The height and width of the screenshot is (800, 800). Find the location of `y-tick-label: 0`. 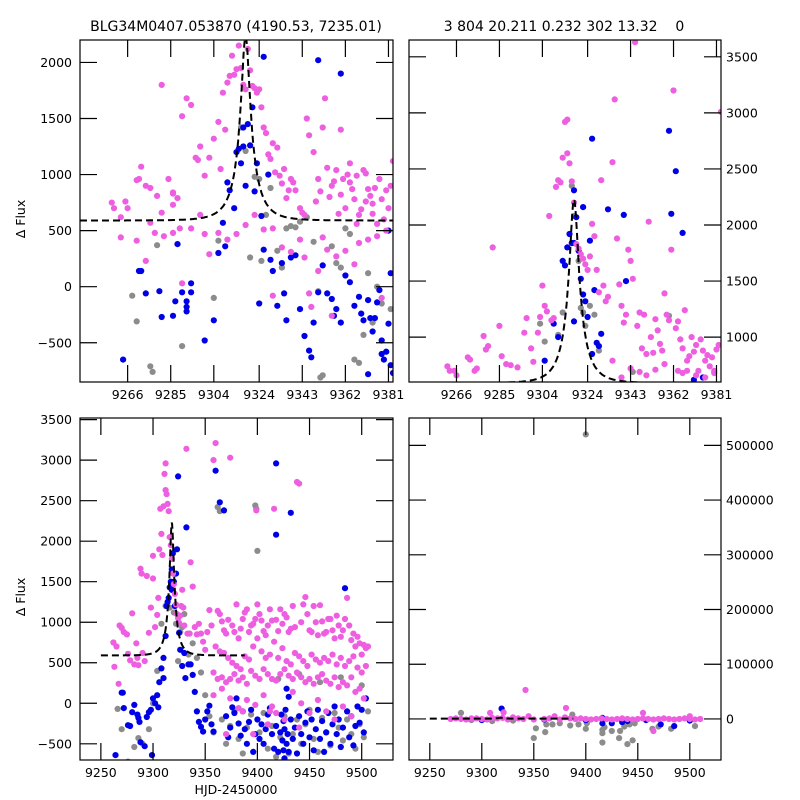

y-tick-label: 0 is located at coordinates (68, 703).